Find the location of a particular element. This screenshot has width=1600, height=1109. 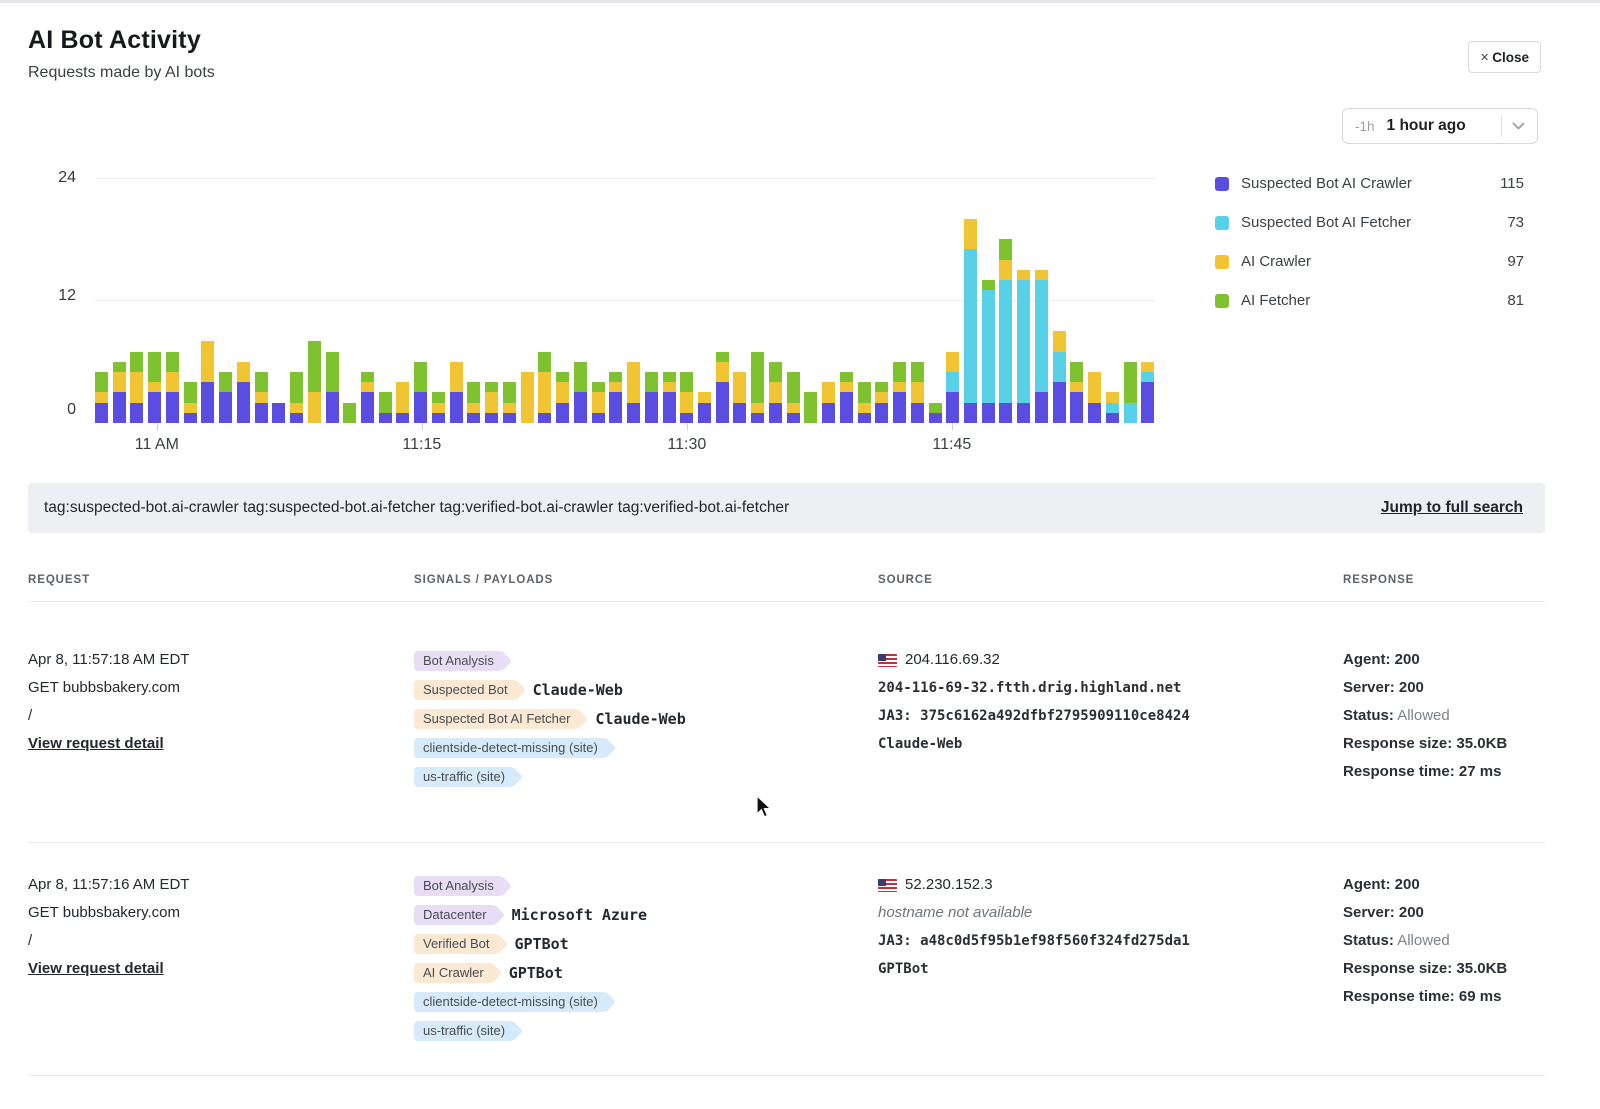

legend-item-ai-fetcher: AI Fetcher 81 is located at coordinates (1369, 300).